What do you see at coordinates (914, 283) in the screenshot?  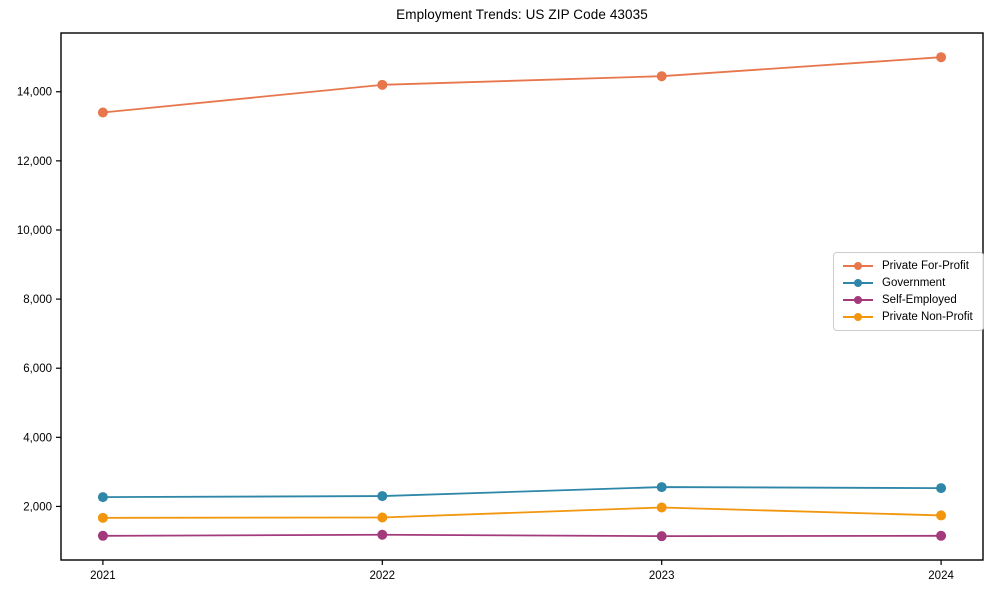 I see `legend-label: Government` at bounding box center [914, 283].